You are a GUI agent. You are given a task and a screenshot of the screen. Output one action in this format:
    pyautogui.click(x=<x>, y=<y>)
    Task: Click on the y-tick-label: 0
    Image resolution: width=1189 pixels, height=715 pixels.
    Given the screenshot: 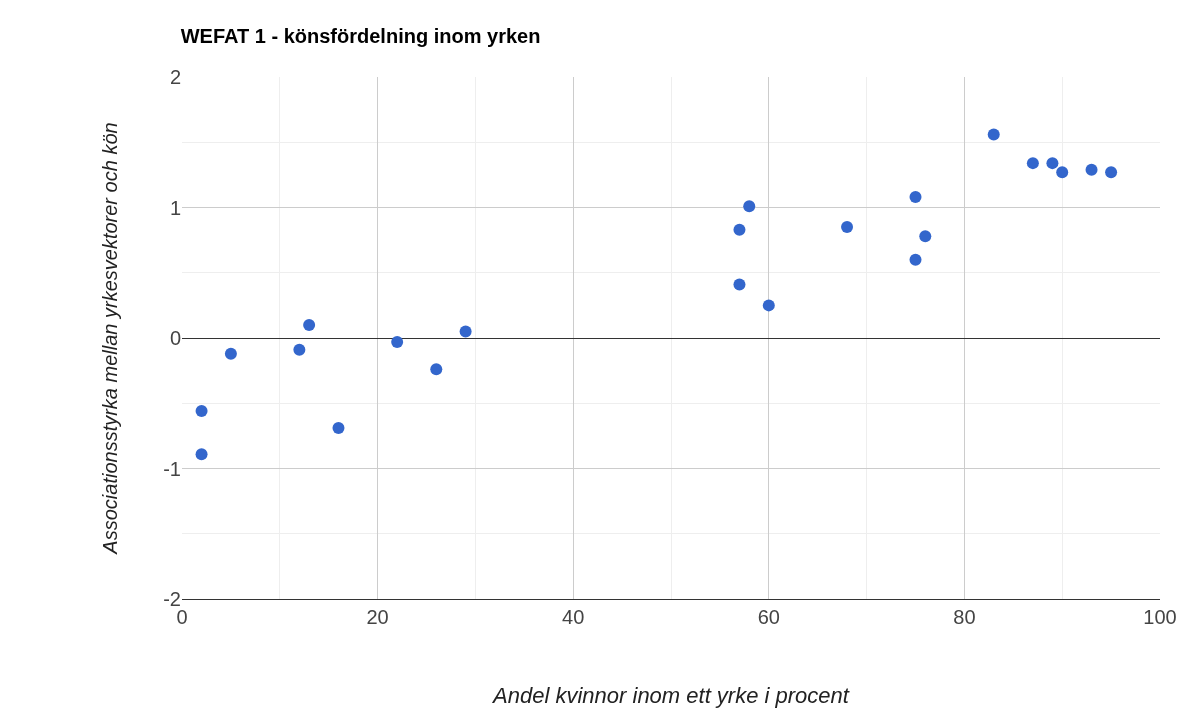 What is the action you would take?
    pyautogui.click(x=175, y=338)
    